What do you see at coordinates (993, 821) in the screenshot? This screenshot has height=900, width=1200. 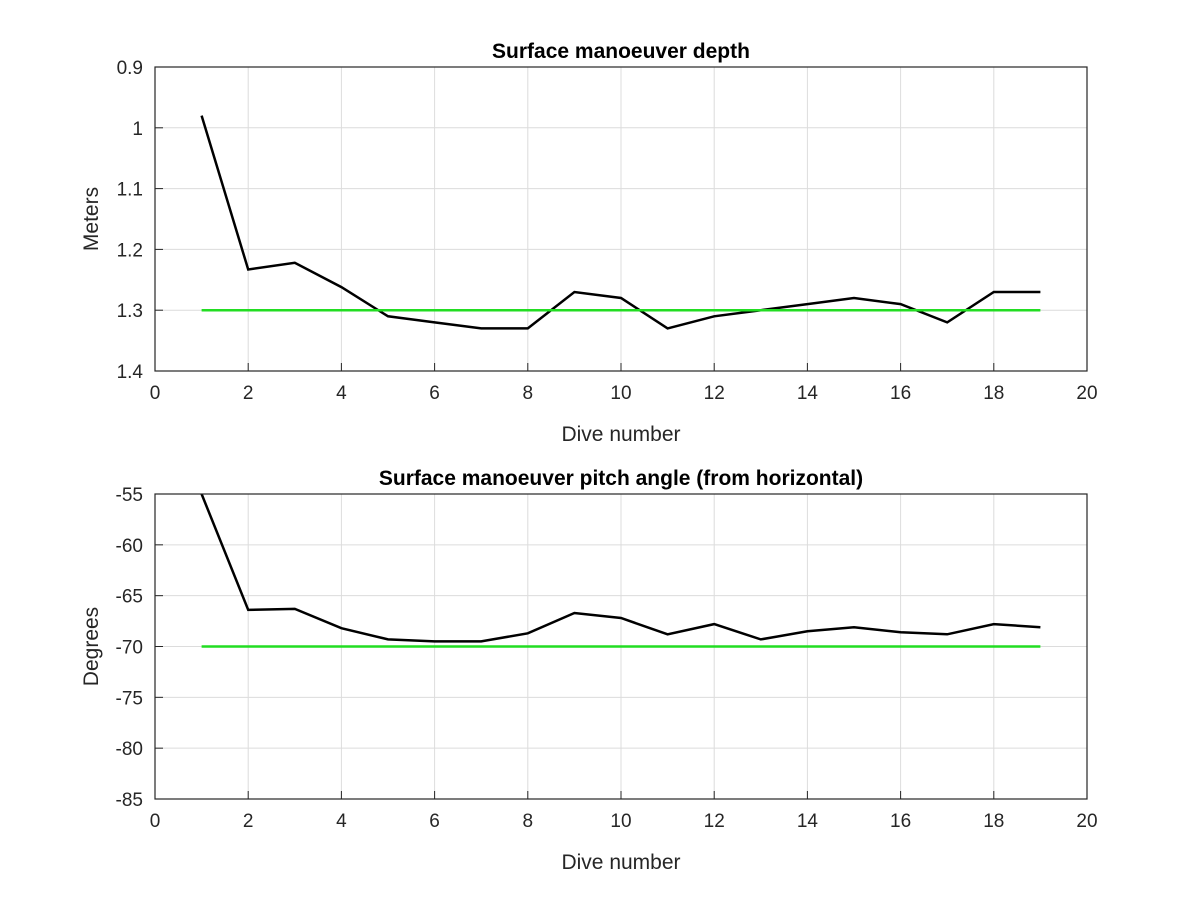 I see `pitch-x-tick-label: 18` at bounding box center [993, 821].